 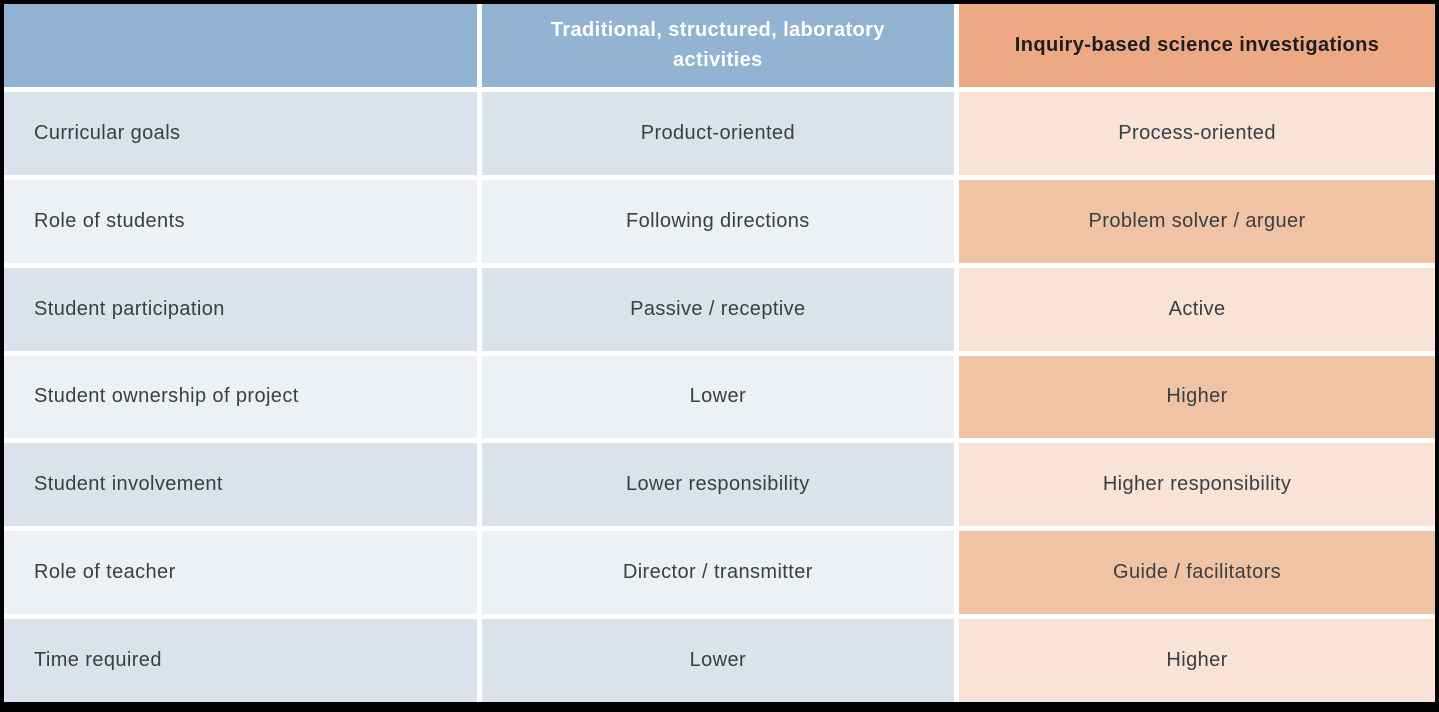 I want to click on inquiry-value: Active, so click(x=1197, y=309).